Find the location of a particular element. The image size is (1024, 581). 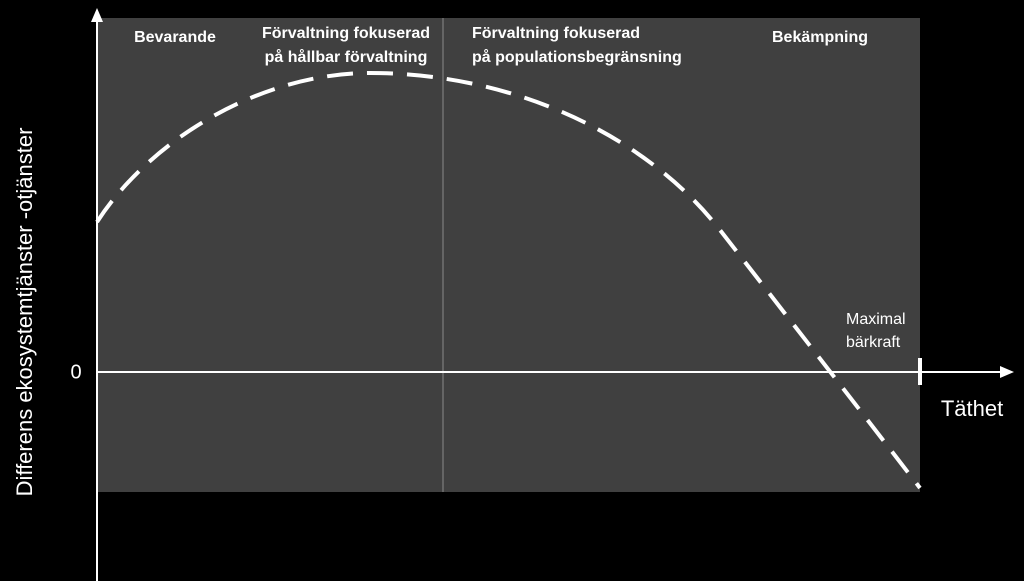

zero-label: 0 is located at coordinates (75, 372).